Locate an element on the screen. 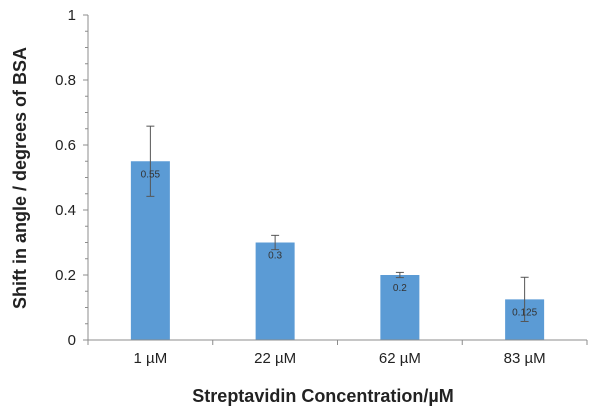  x-tick-label: 62 µM is located at coordinates (400, 358).